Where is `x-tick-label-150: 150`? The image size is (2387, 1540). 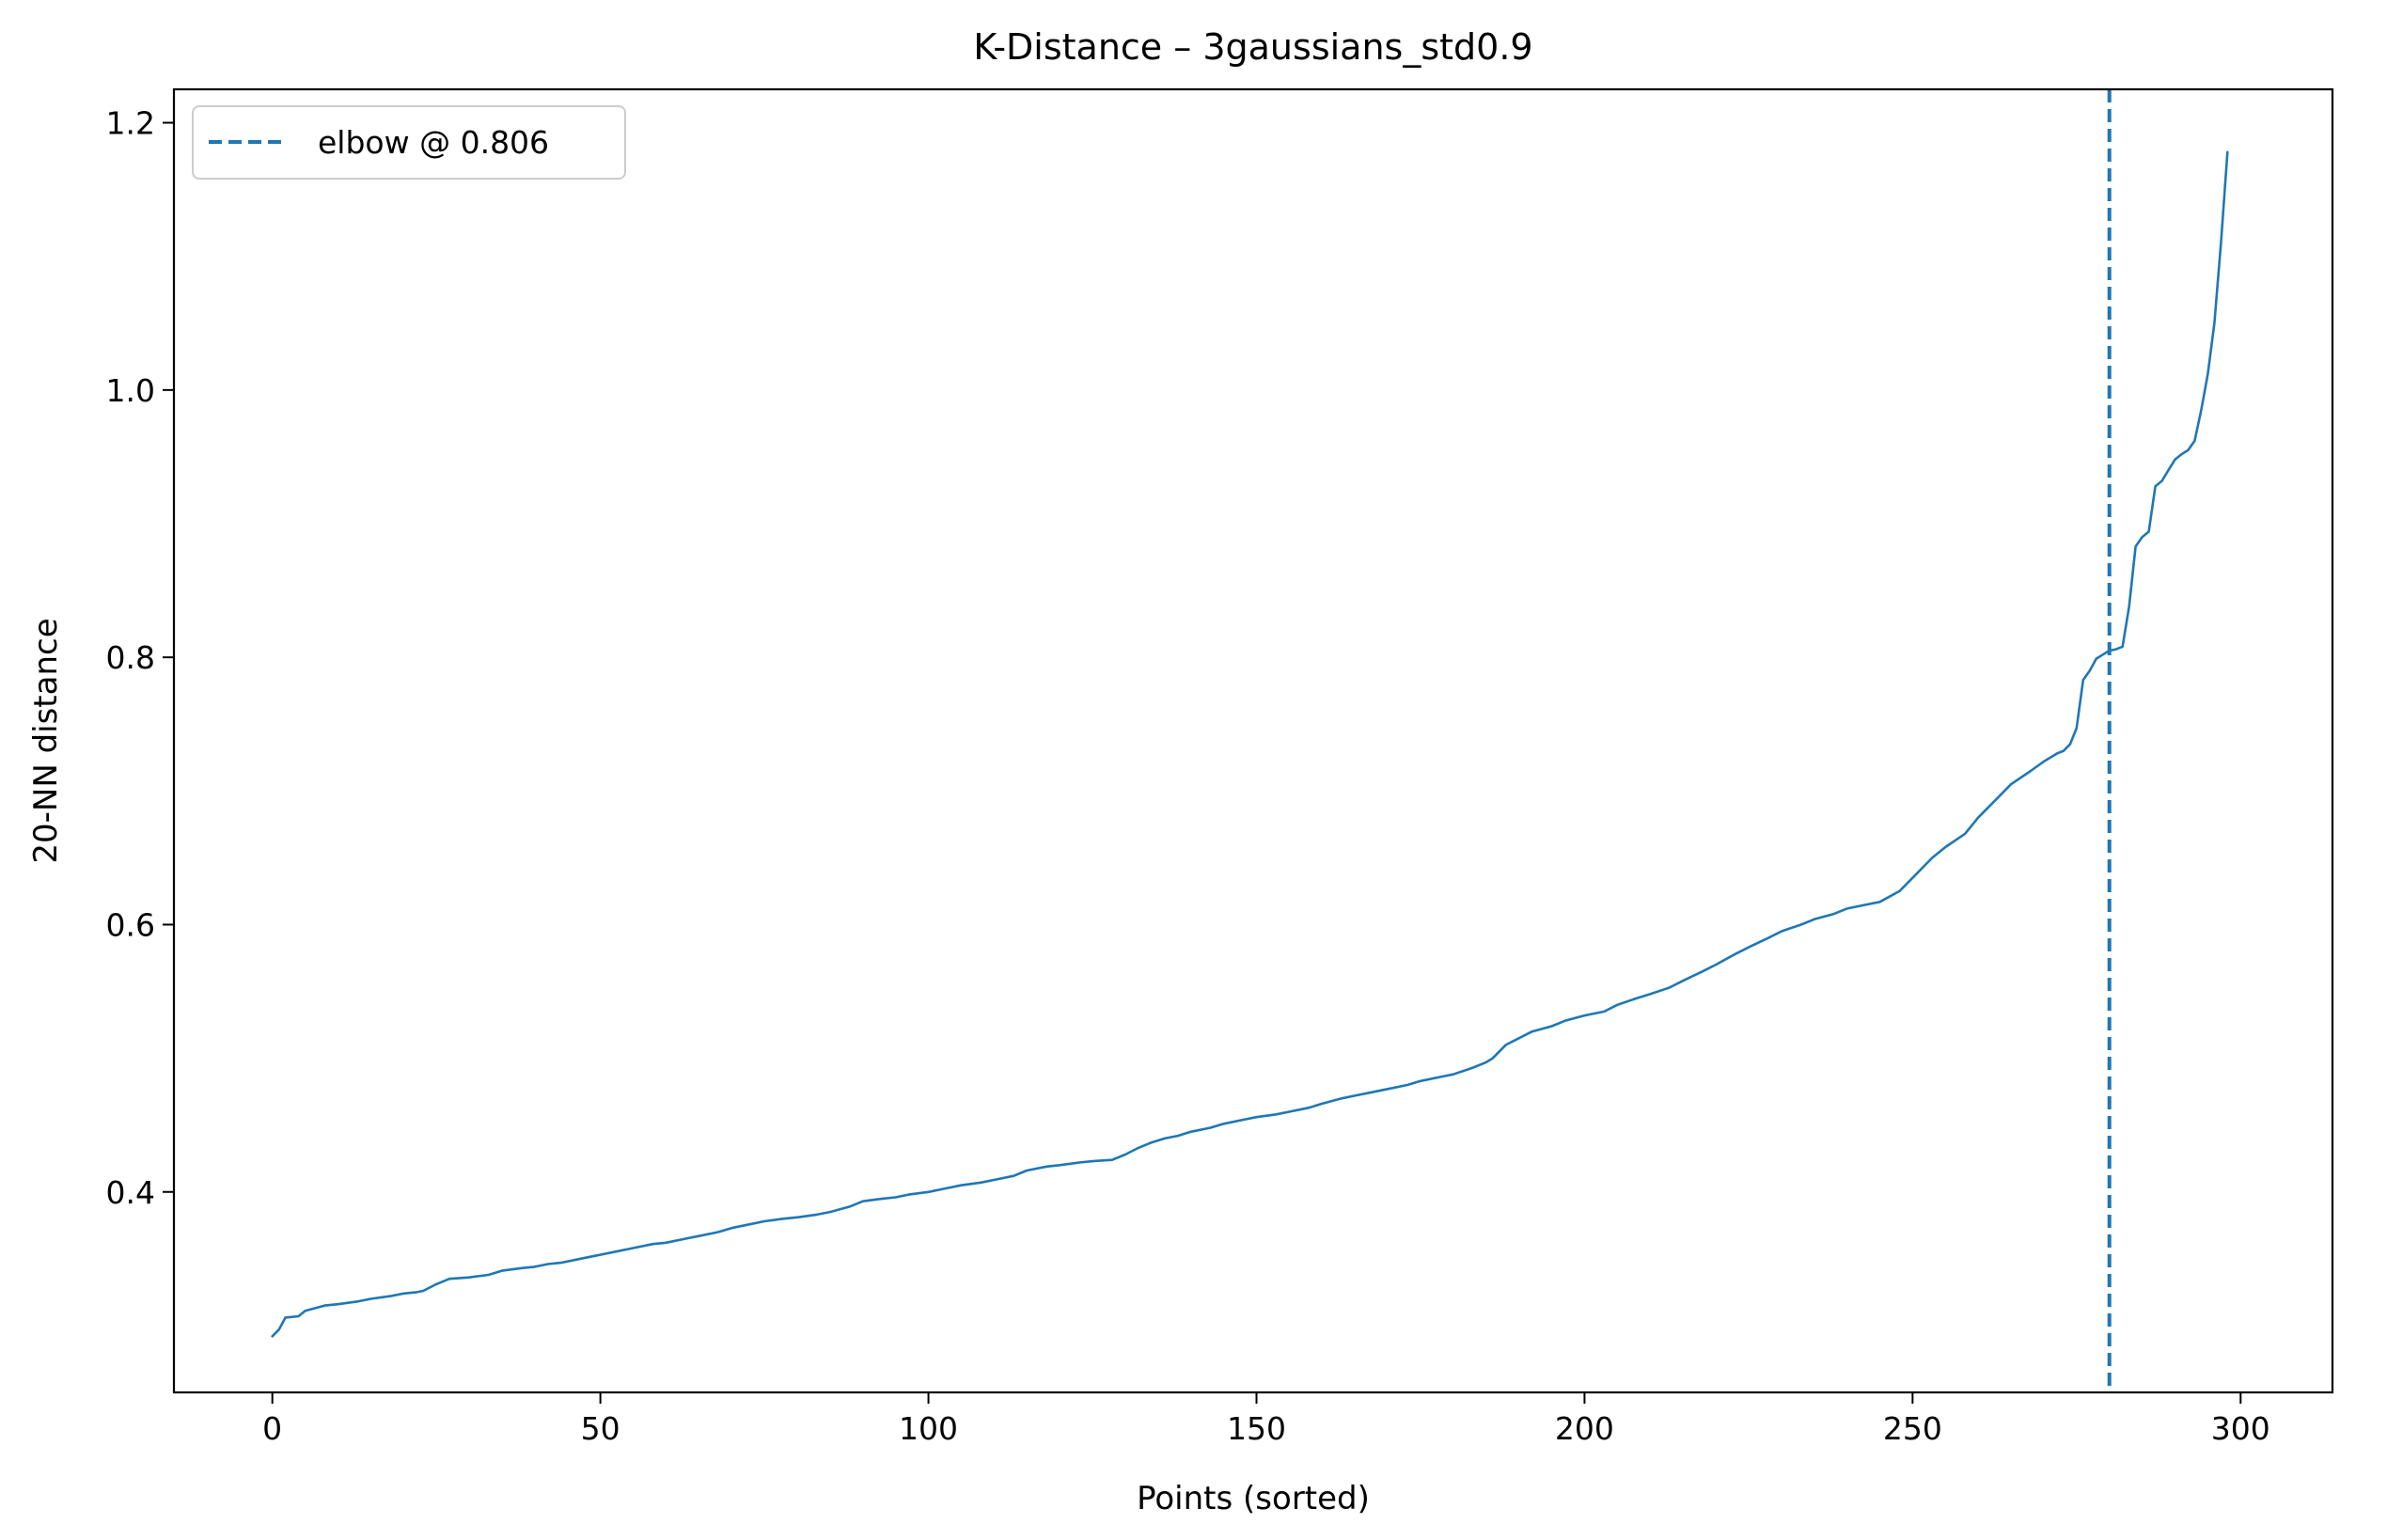 x-tick-label-150: 150 is located at coordinates (1256, 1428).